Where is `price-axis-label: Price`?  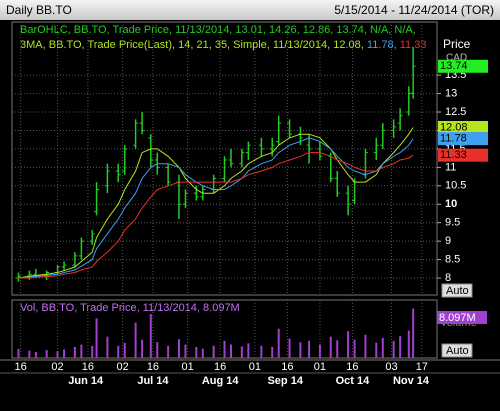 price-axis-label: Price is located at coordinates (457, 44).